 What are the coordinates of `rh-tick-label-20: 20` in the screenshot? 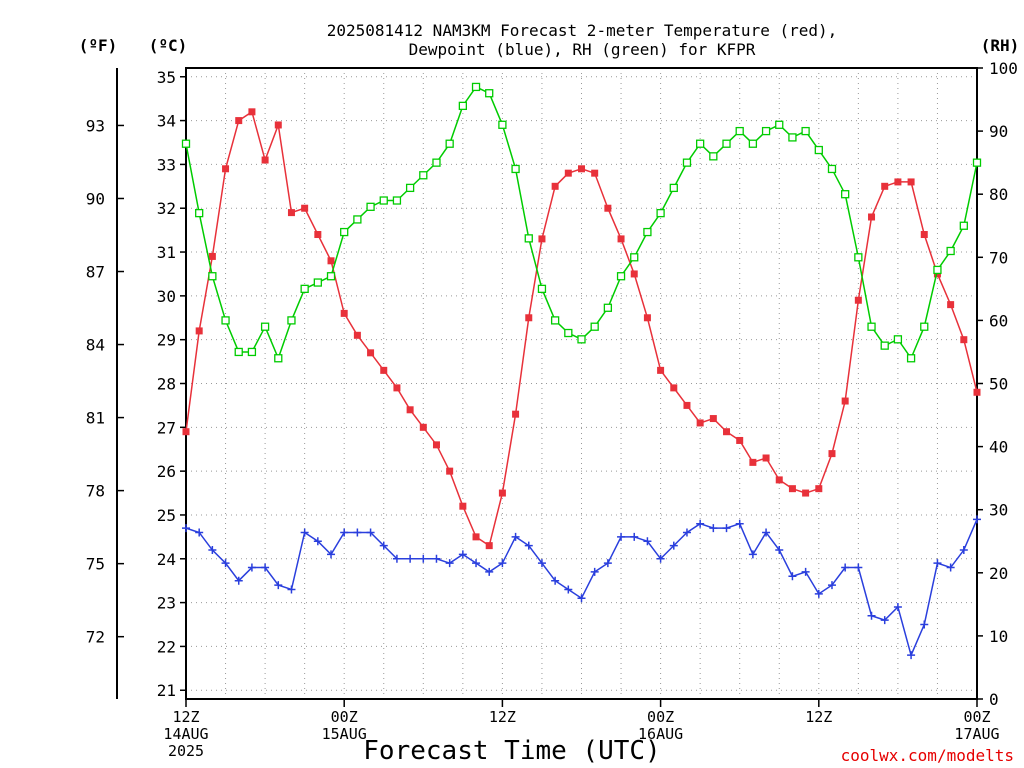 It's located at (998, 573).